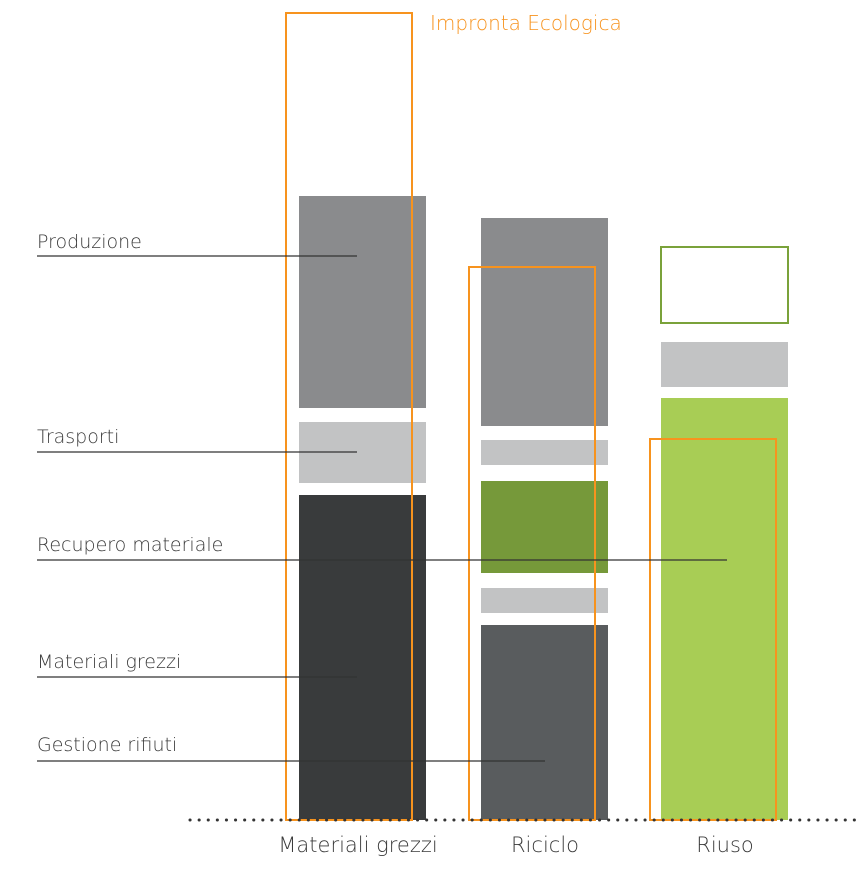 This screenshot has height=873, width=859. I want to click on segment-riuso-outline, so click(724, 285).